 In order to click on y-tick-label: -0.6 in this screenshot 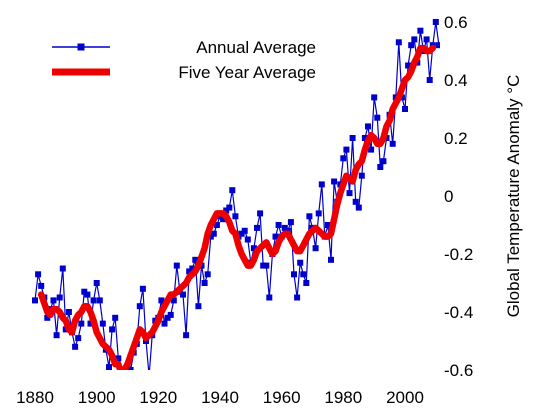, I will do `click(458, 370)`.